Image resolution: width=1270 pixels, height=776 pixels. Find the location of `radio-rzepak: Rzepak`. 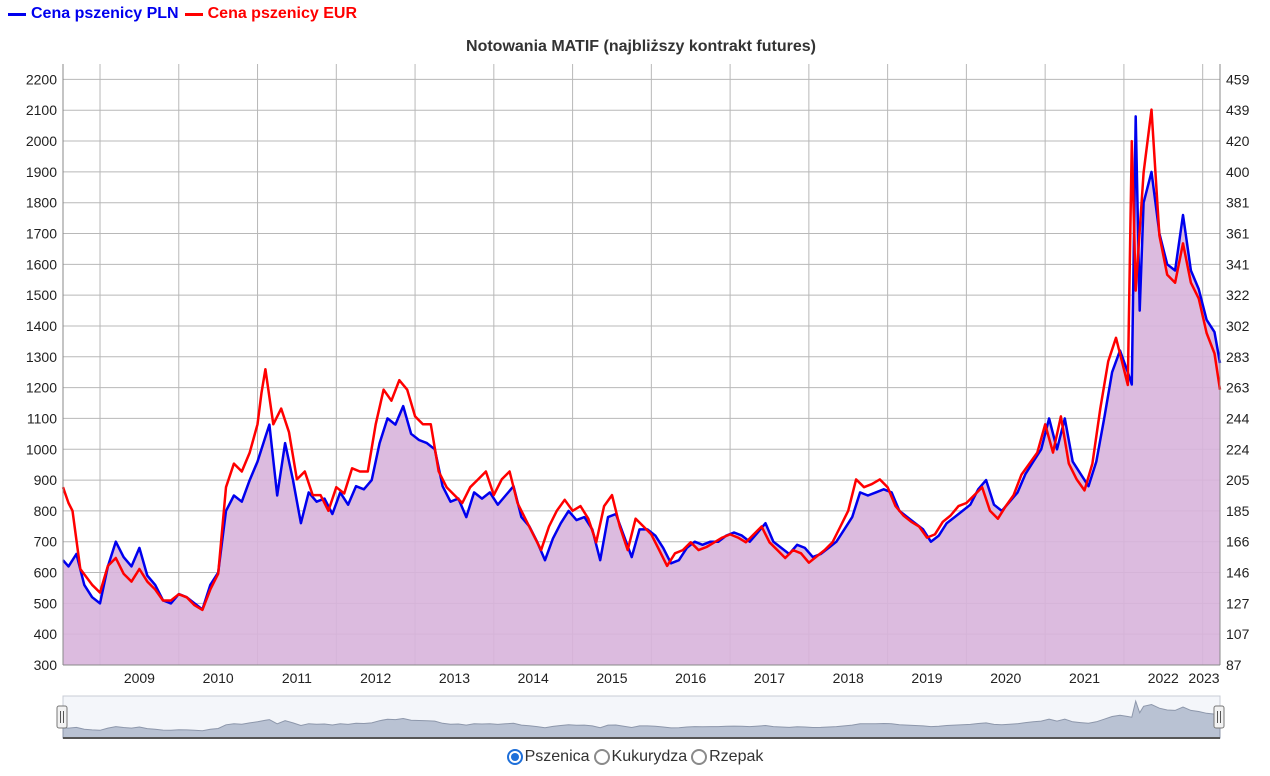

radio-rzepak: Rzepak is located at coordinates (727, 757).